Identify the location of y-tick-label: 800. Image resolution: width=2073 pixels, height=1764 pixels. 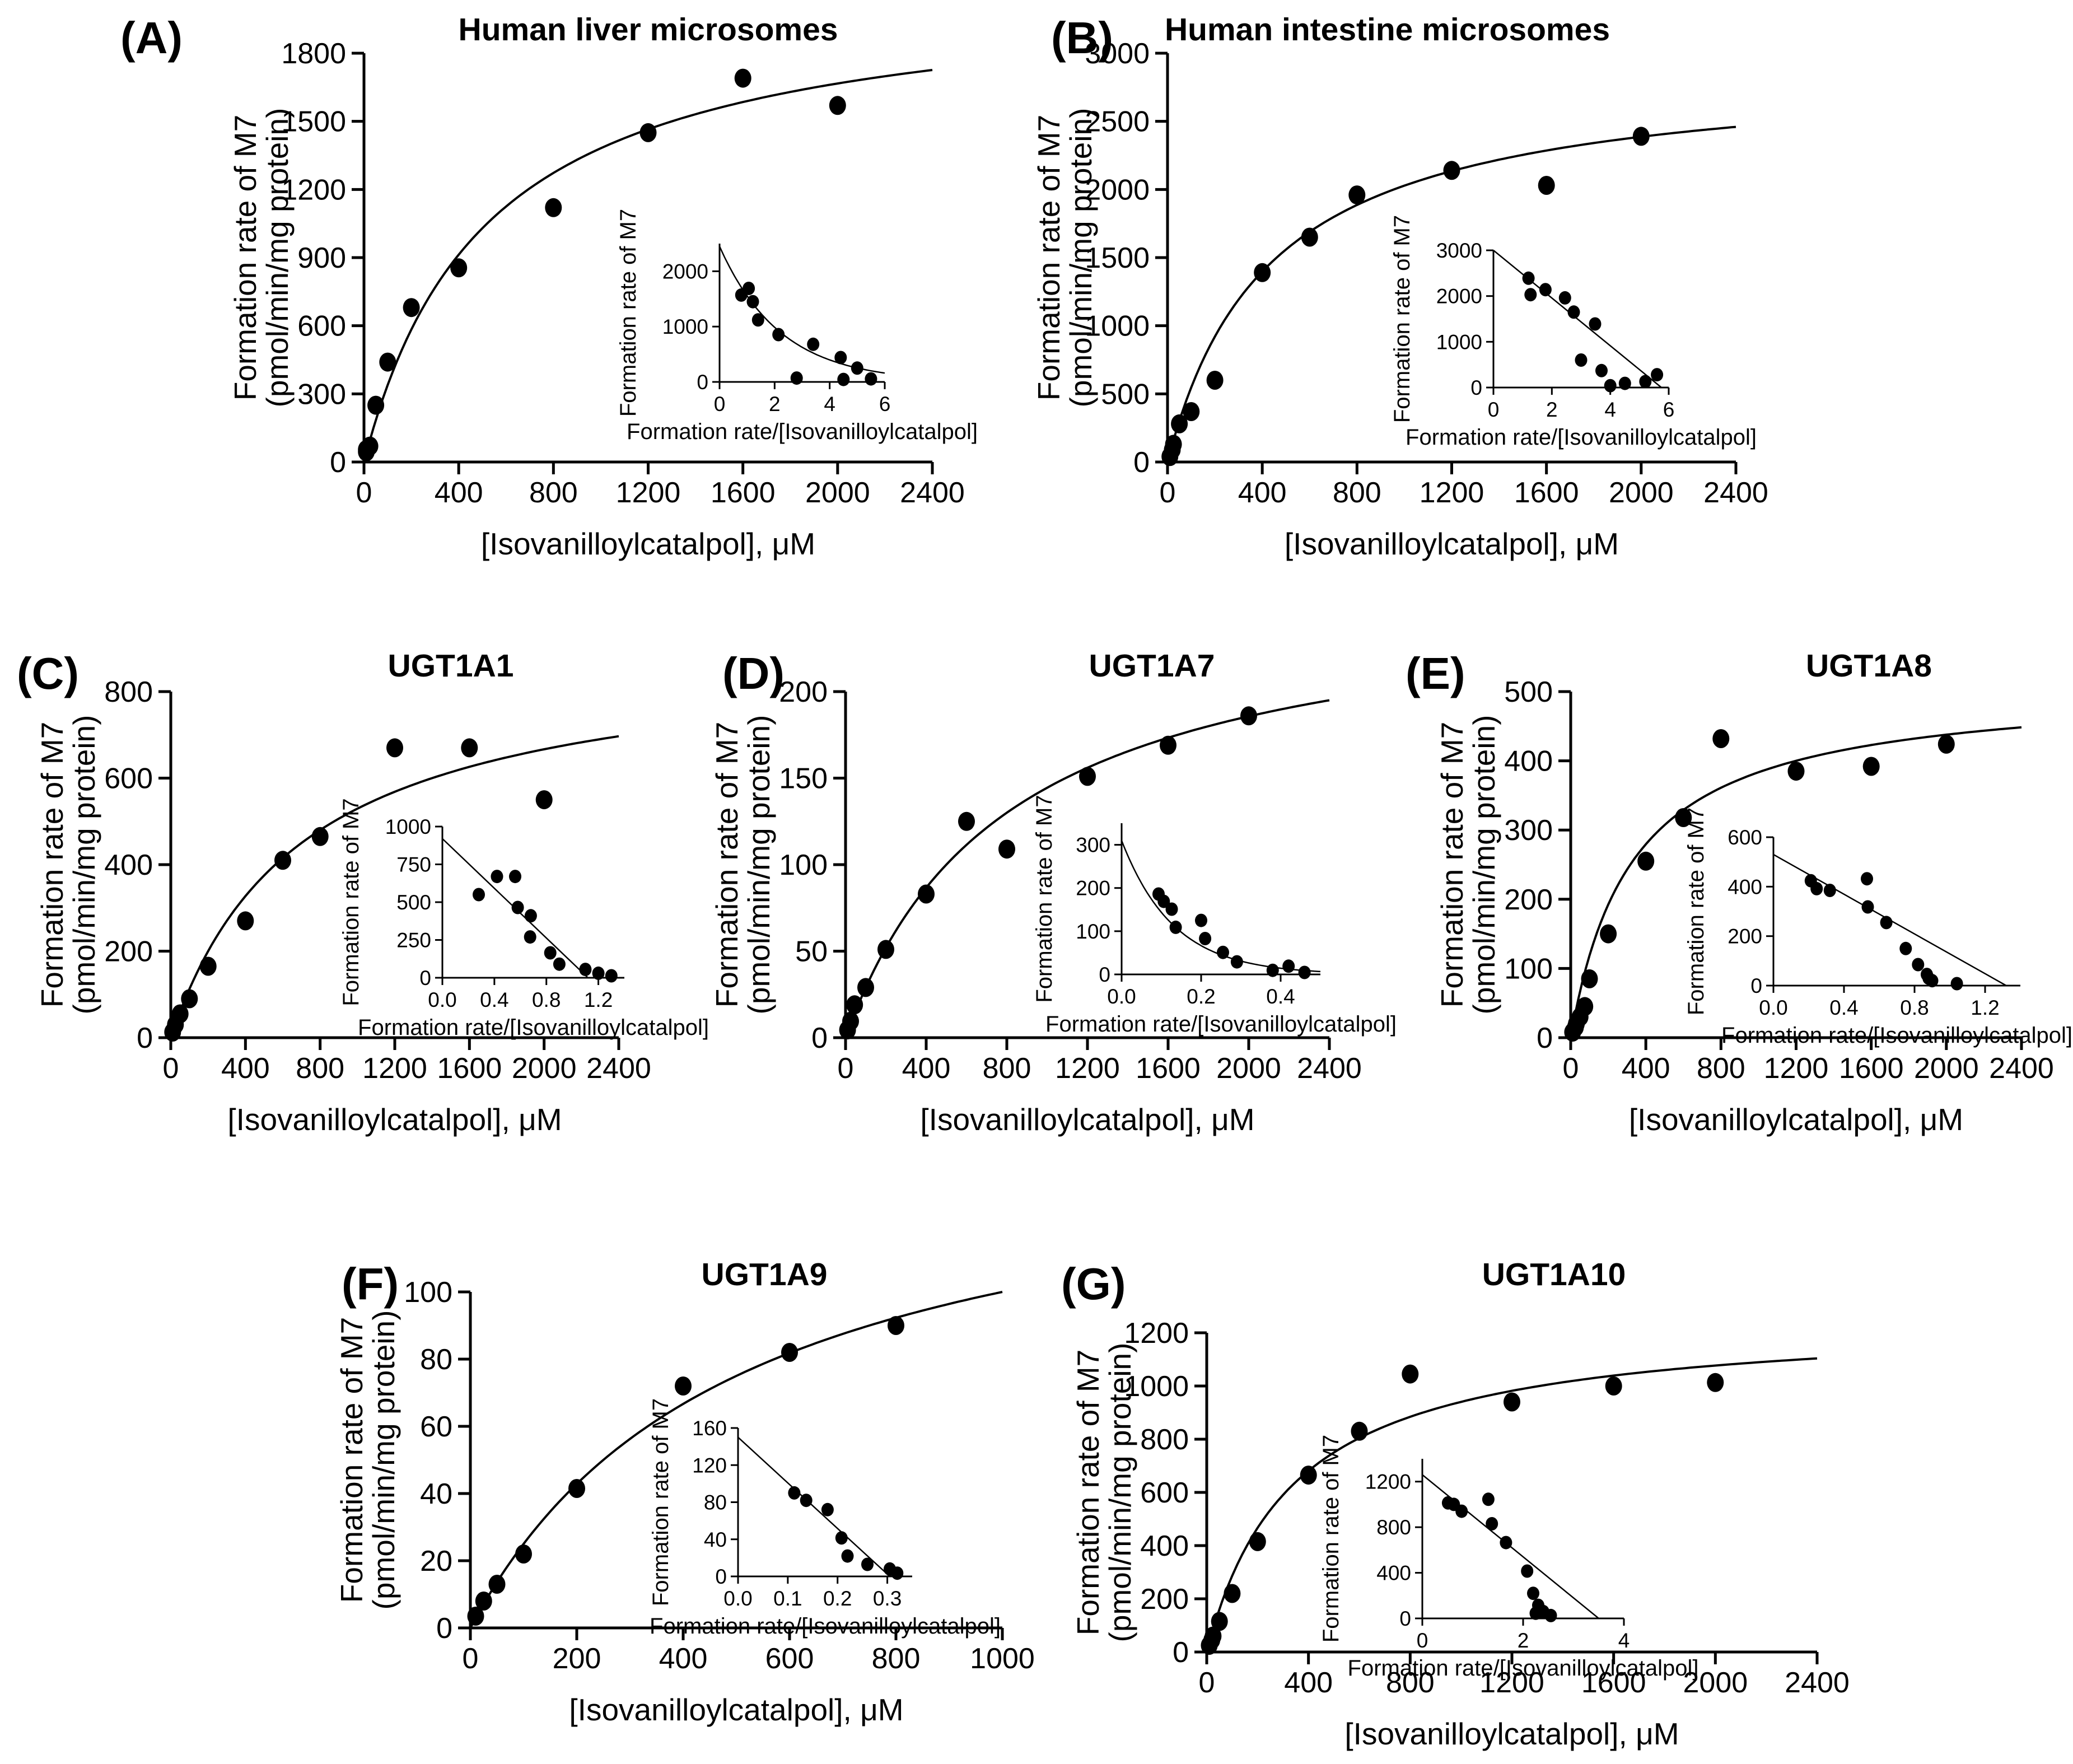
(128, 692).